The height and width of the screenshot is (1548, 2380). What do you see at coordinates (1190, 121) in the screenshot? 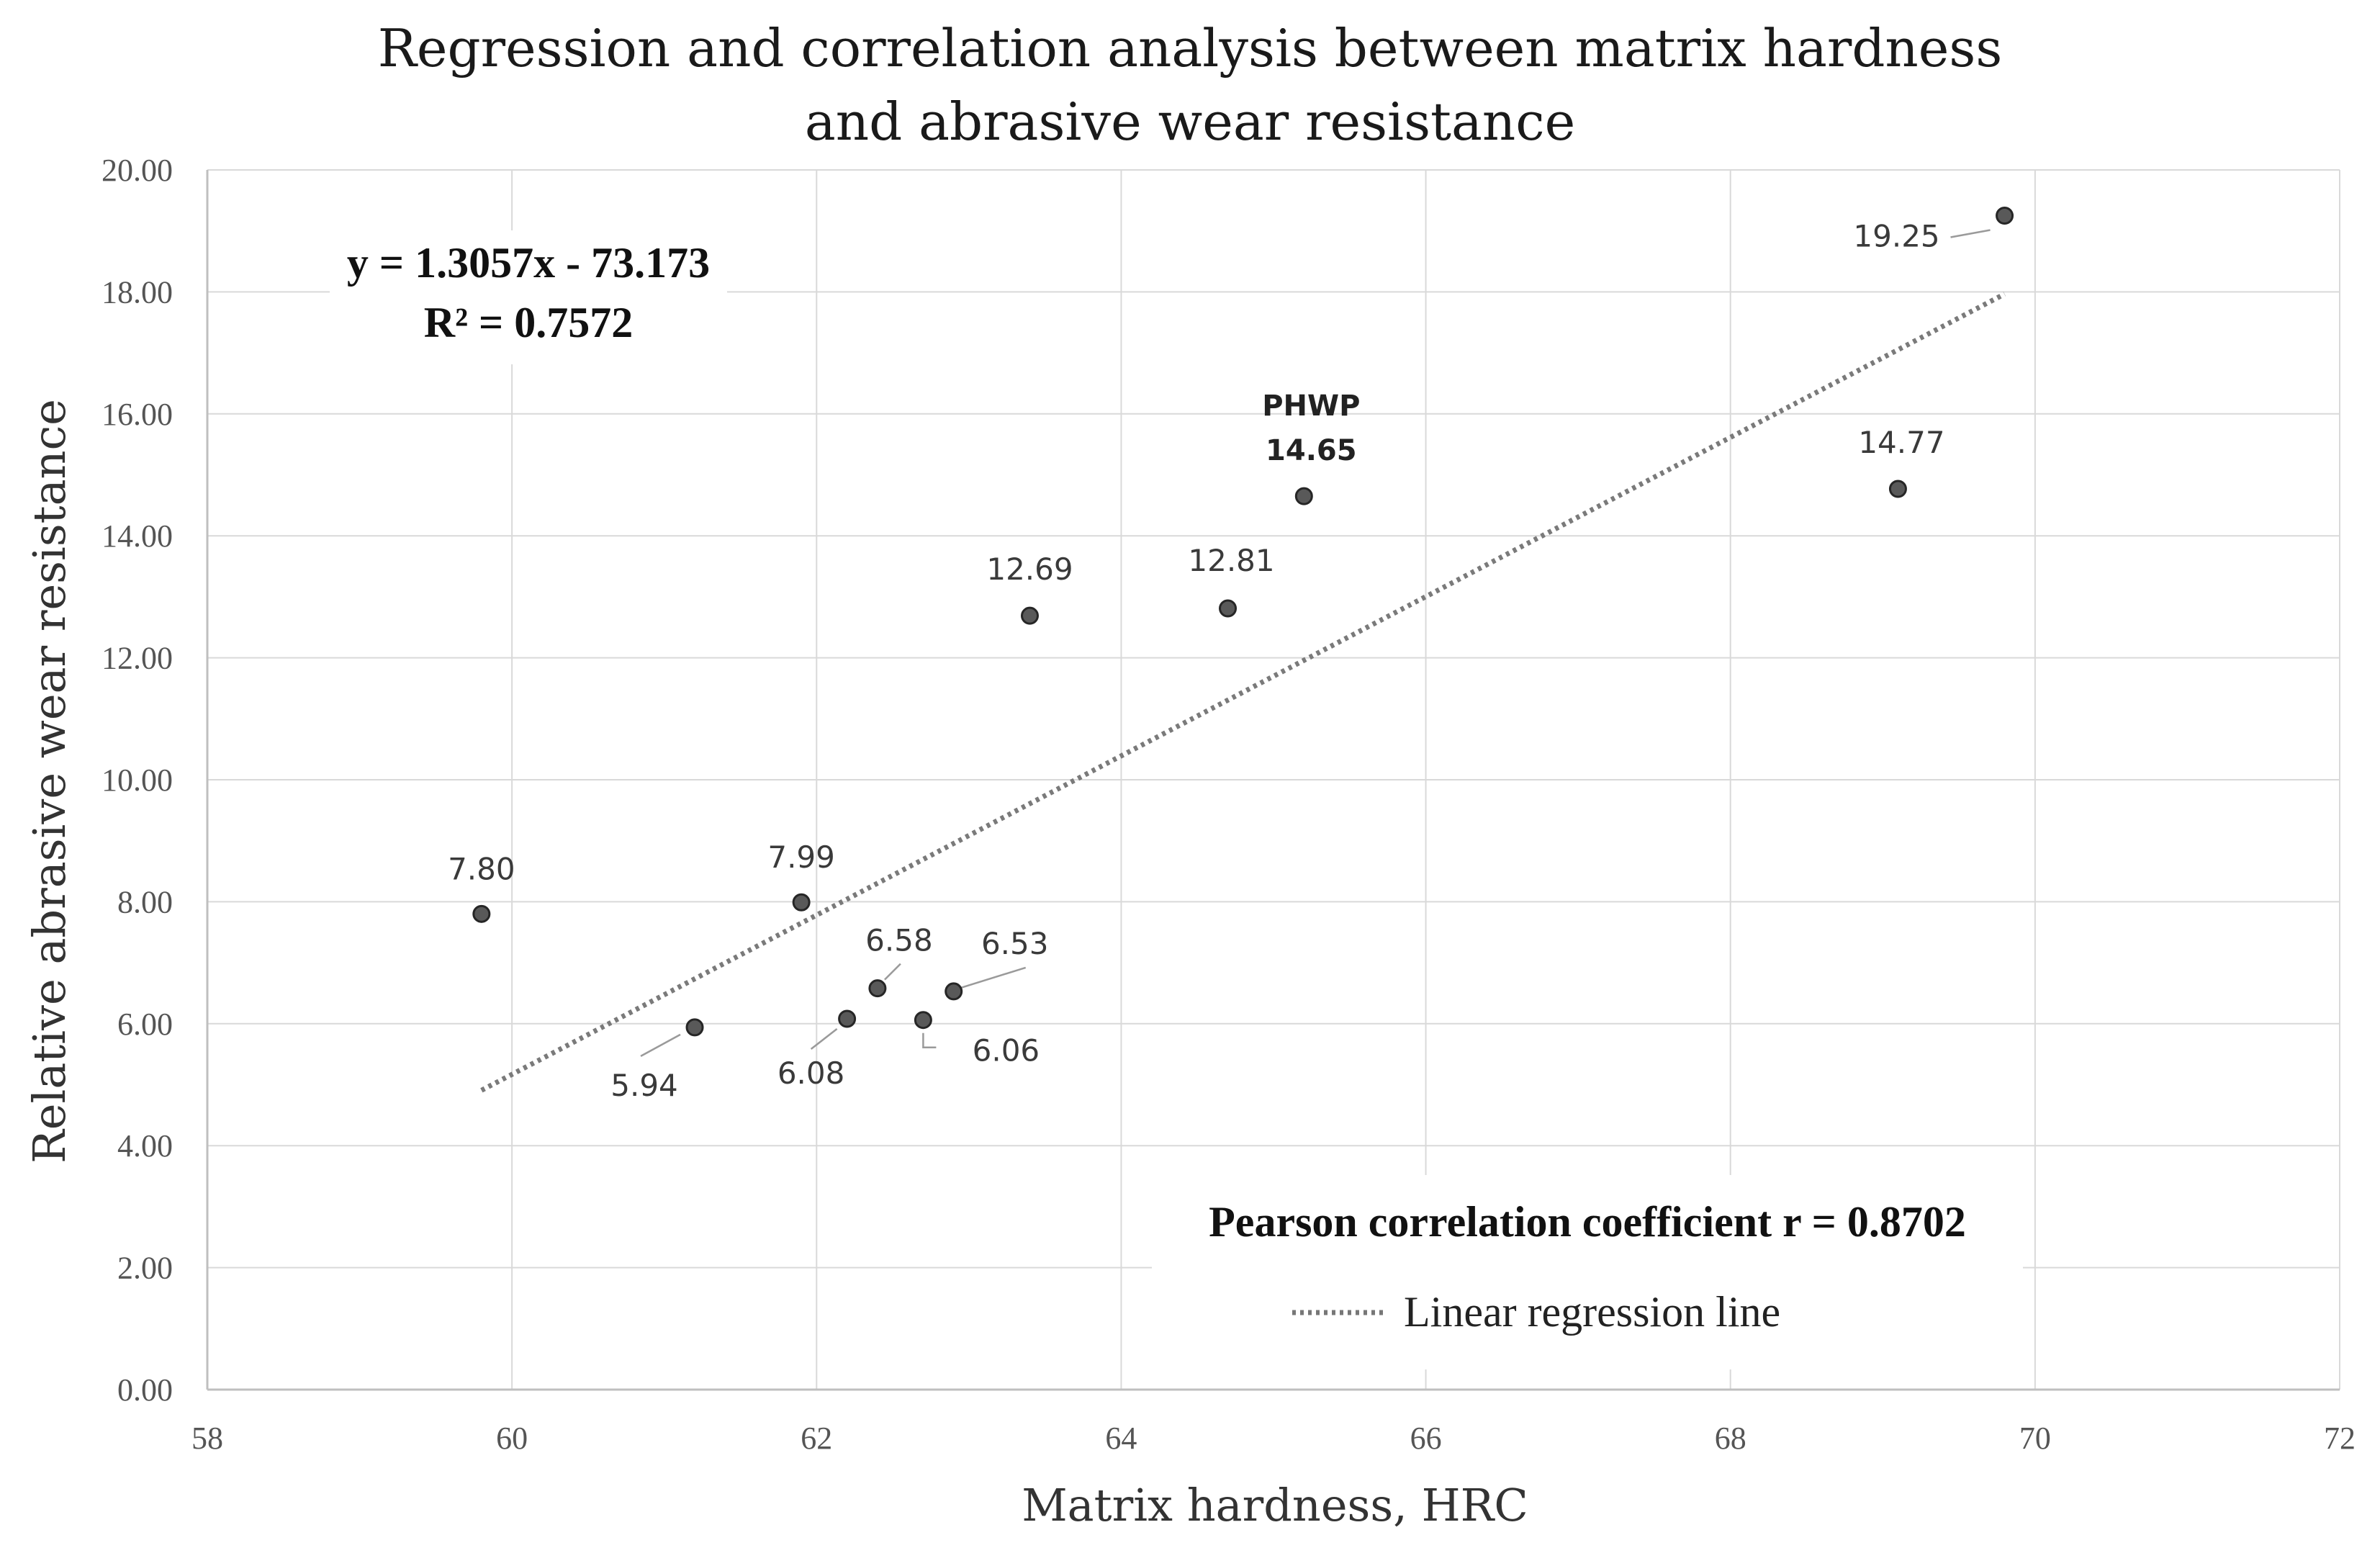
I see `chart-title-line-2: and abrasive wear resistance` at bounding box center [1190, 121].